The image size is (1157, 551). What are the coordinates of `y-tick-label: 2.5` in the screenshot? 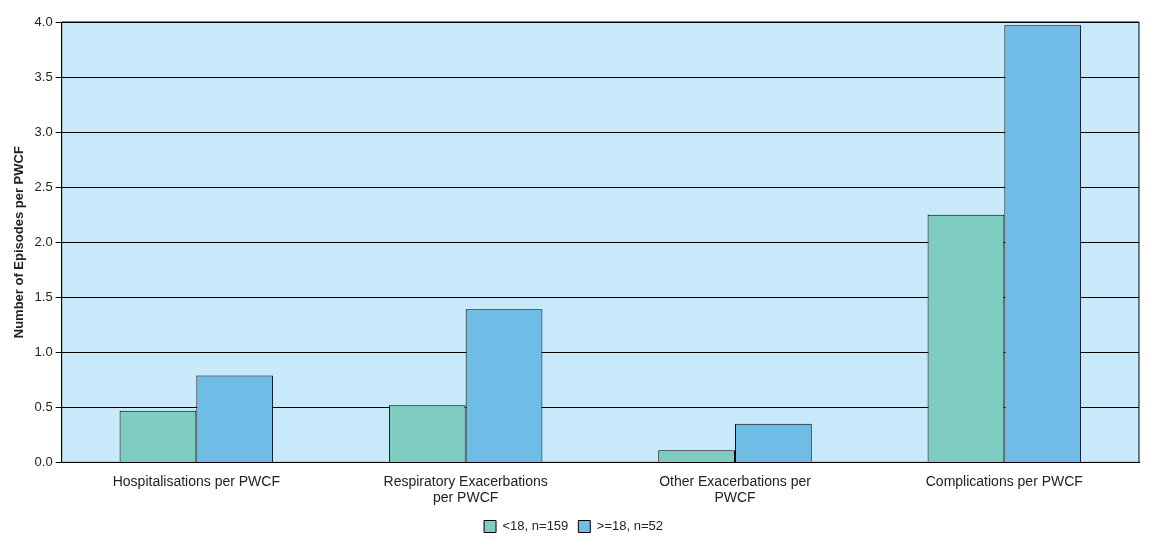 It's located at (43, 186).